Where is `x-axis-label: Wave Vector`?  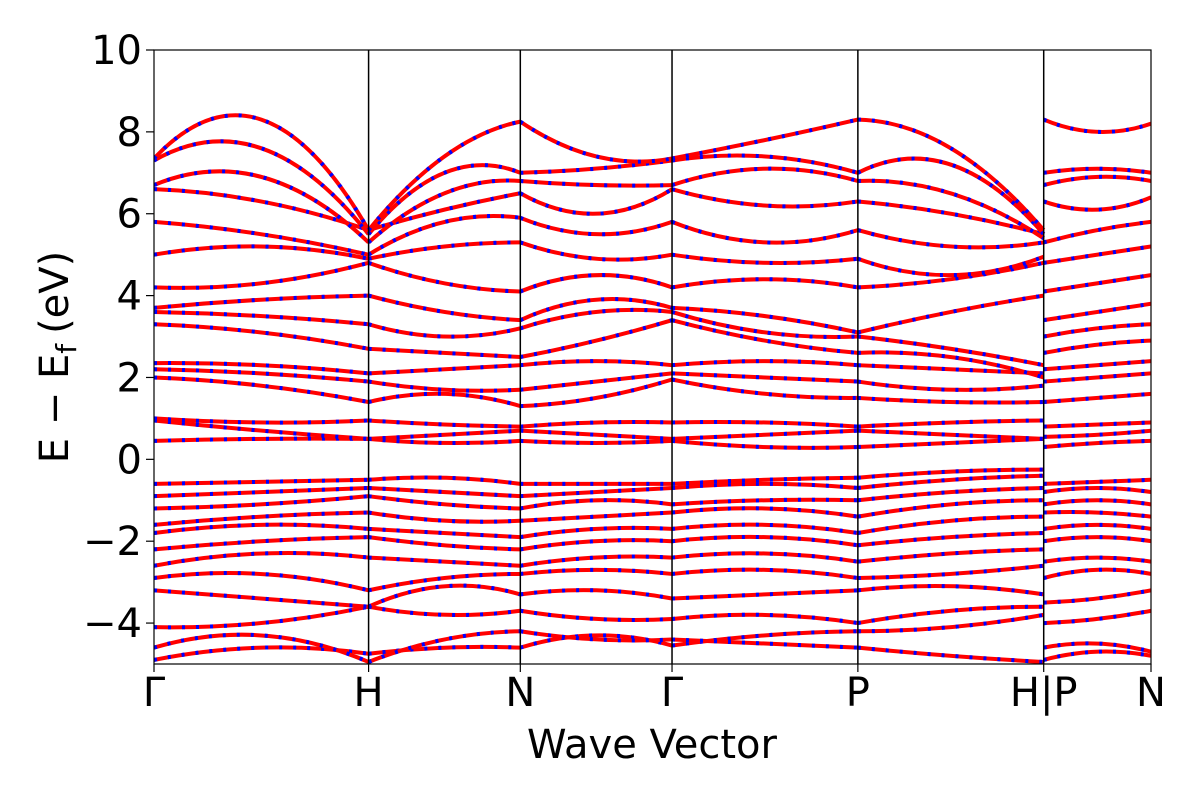
x-axis-label: Wave Vector is located at coordinates (652, 745).